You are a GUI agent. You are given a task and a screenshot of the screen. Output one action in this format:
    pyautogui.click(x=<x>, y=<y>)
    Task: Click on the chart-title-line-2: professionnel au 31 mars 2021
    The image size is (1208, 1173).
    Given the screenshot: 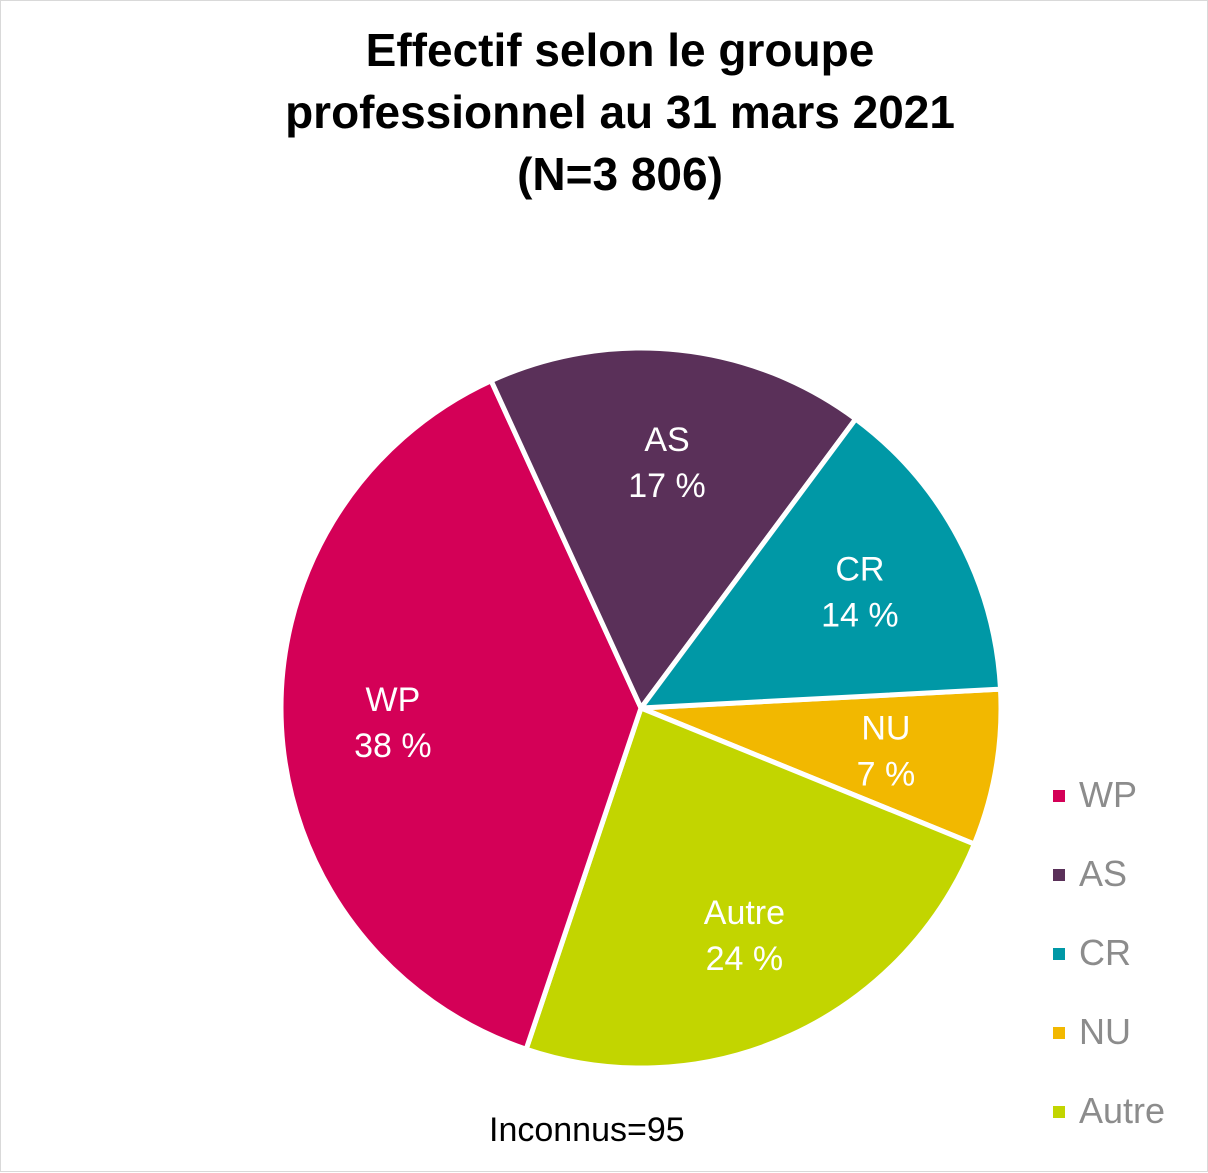 What is the action you would take?
    pyautogui.click(x=620, y=112)
    